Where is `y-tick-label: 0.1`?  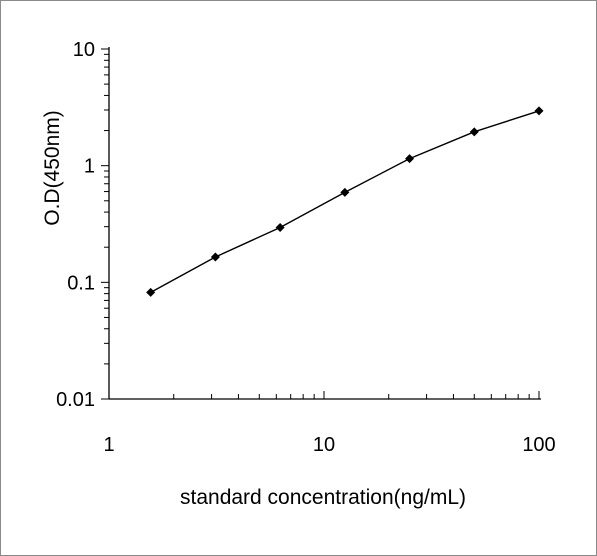
y-tick-label: 0.1 is located at coordinates (81, 283).